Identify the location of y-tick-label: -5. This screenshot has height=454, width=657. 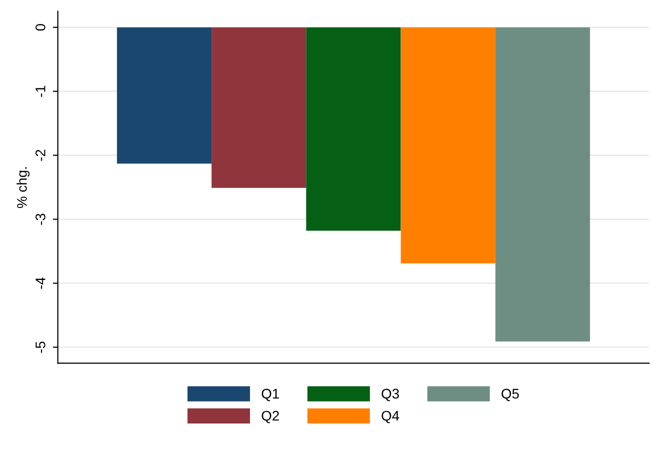
(41, 347).